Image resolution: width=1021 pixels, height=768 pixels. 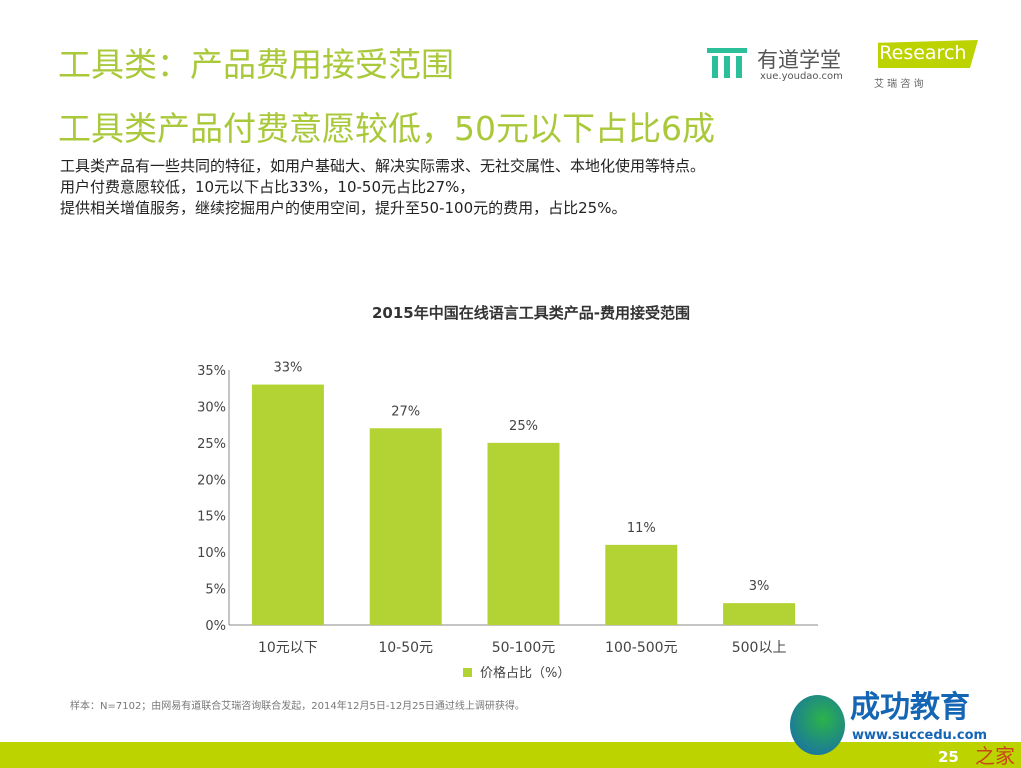 I want to click on x-tick-label: 10-50元, so click(x=405, y=648).